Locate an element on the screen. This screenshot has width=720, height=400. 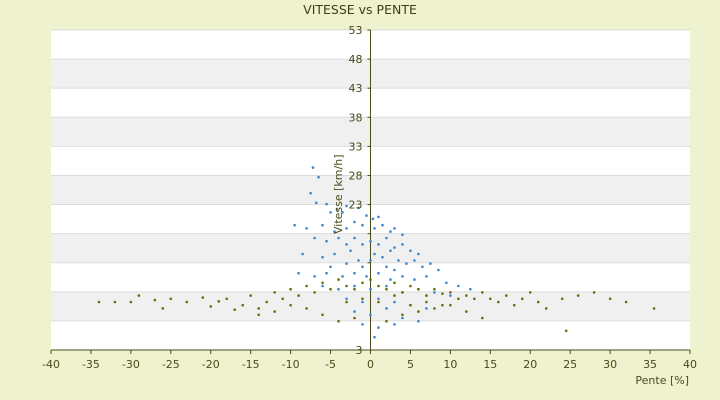
y-tick-label: 33 is located at coordinates (356, 146).